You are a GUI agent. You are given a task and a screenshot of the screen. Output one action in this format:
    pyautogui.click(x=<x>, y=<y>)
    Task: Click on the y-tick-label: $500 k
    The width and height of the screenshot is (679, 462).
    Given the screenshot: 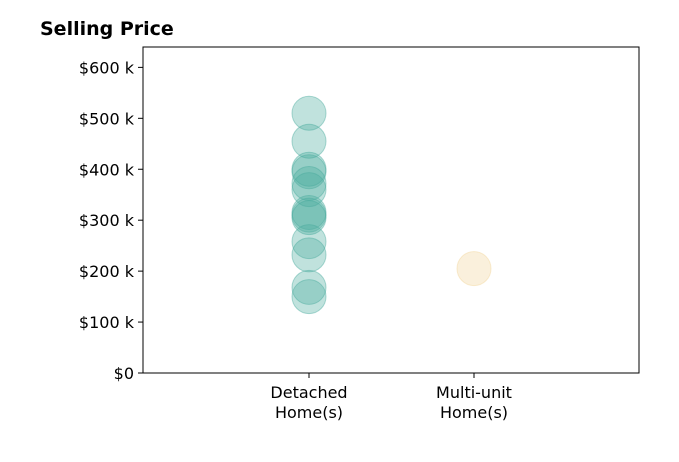 What is the action you would take?
    pyautogui.click(x=107, y=118)
    